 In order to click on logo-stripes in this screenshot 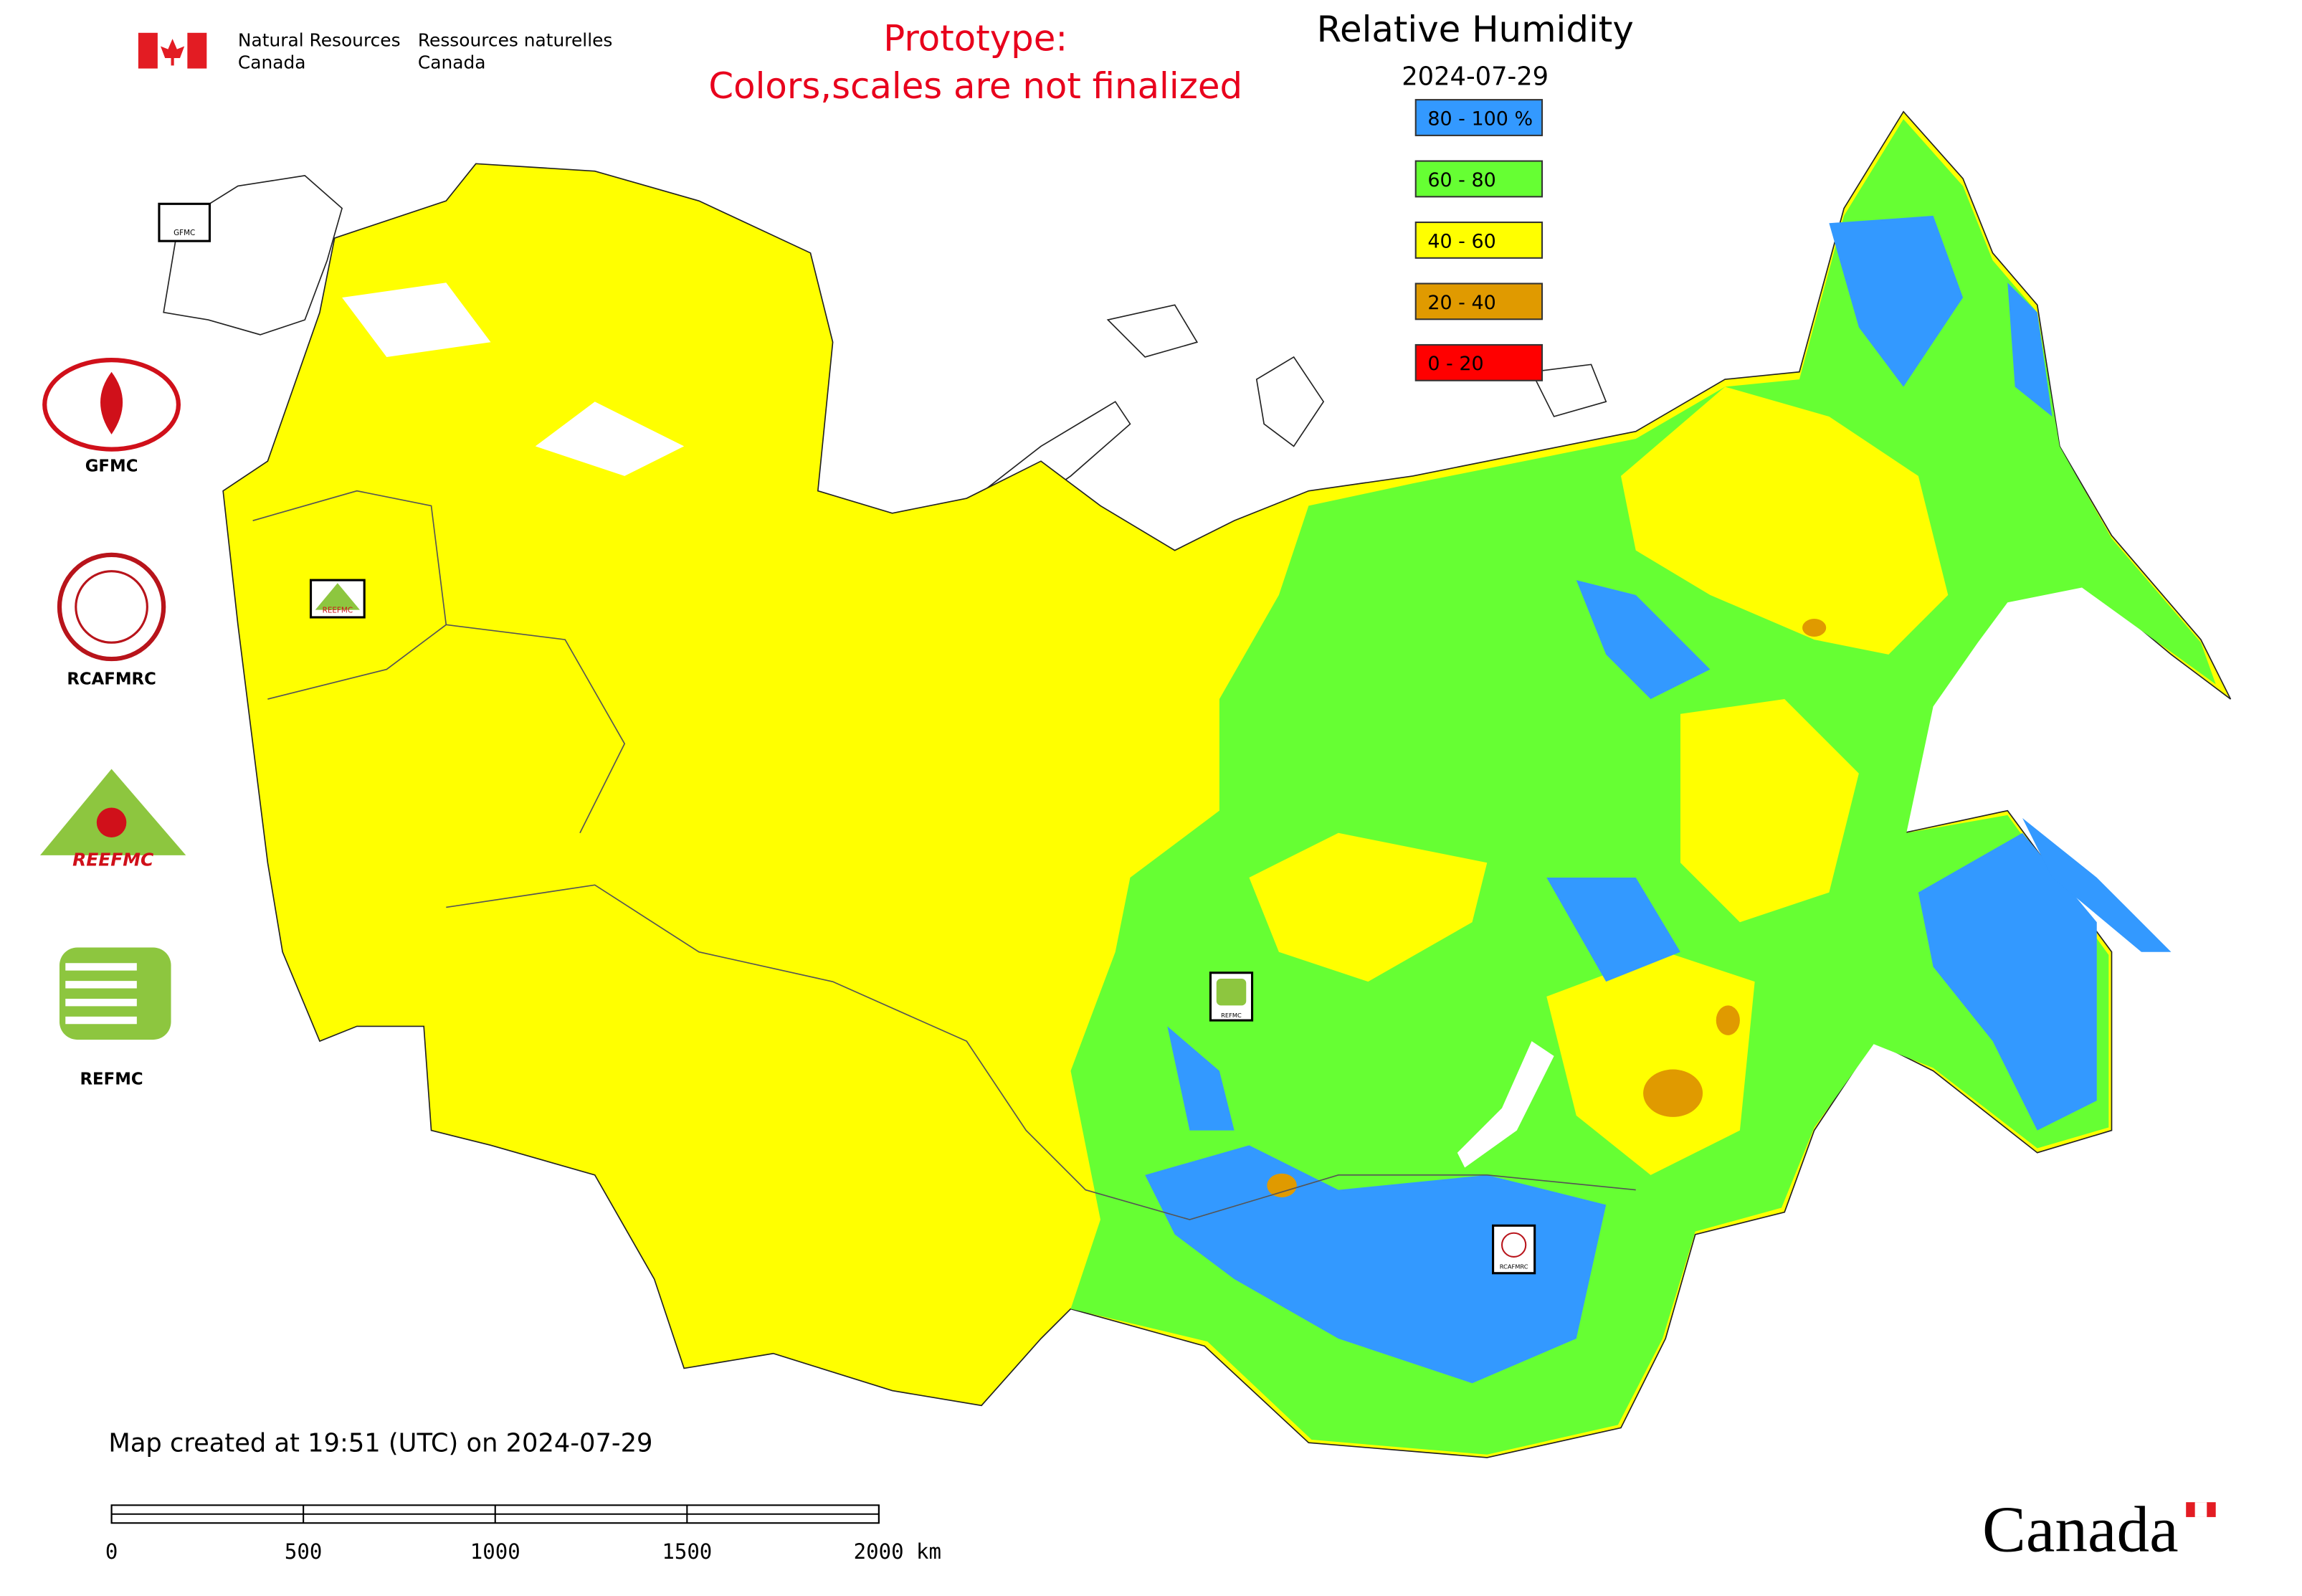, I will do `click(101, 994)`.